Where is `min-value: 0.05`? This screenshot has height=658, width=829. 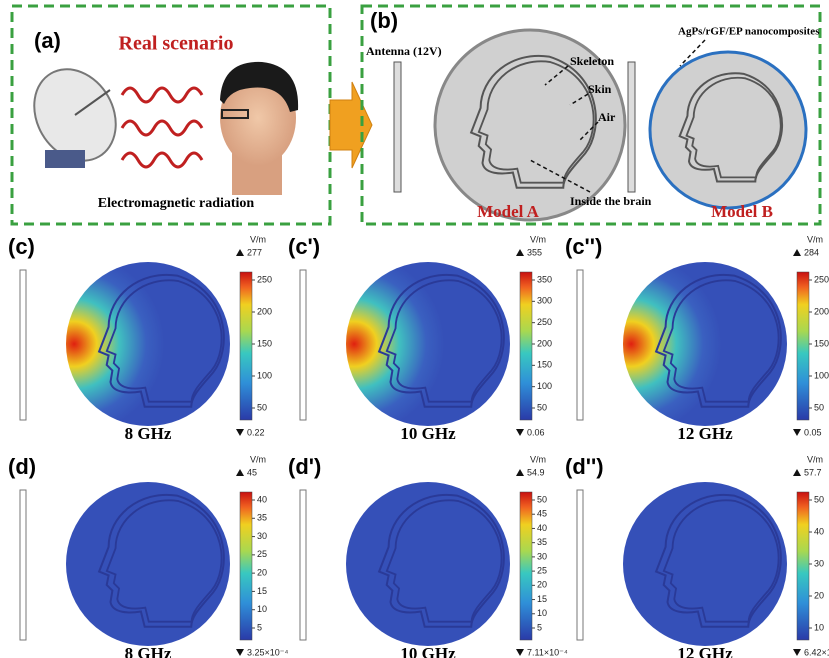
min-value: 0.05 is located at coordinates (813, 432).